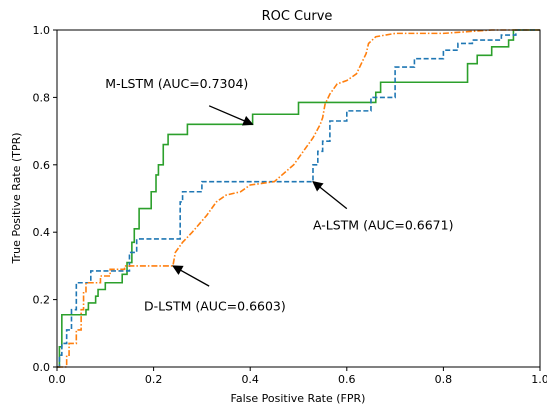 Image resolution: width=547 pixels, height=407 pixels. I want to click on x-tick-label: 0.2, so click(154, 379).